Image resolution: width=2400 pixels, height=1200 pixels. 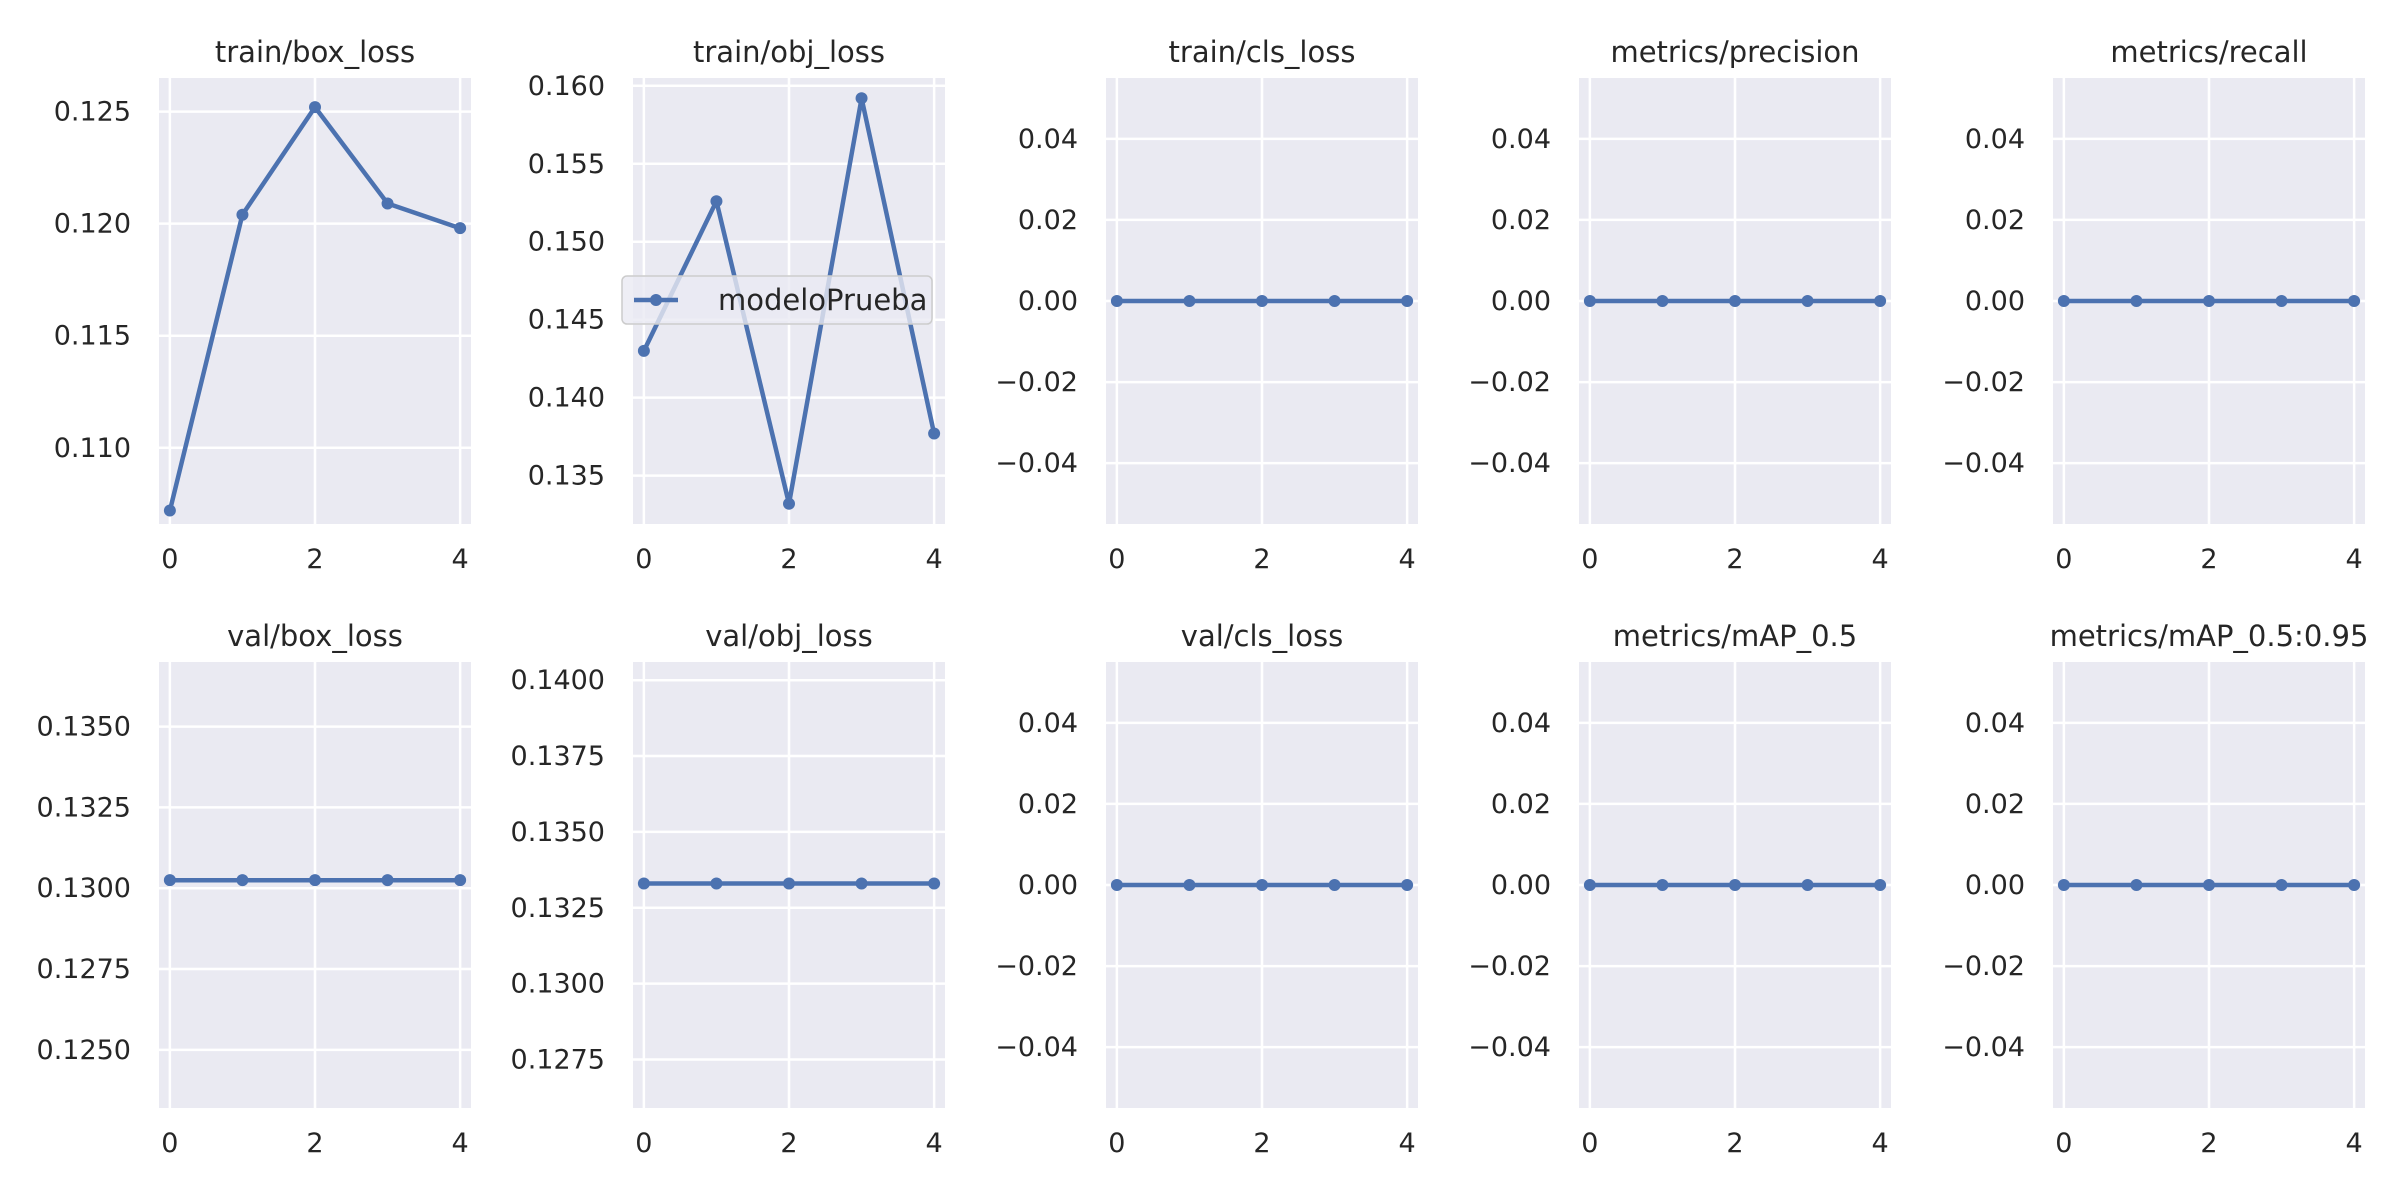 What do you see at coordinates (1679, 889) in the screenshot?
I see `panel-metrics-map-0-5: metrics/mAP_0.5 −0.04 −0.02 0.00 0.02 0.04 0 2 4` at bounding box center [1679, 889].